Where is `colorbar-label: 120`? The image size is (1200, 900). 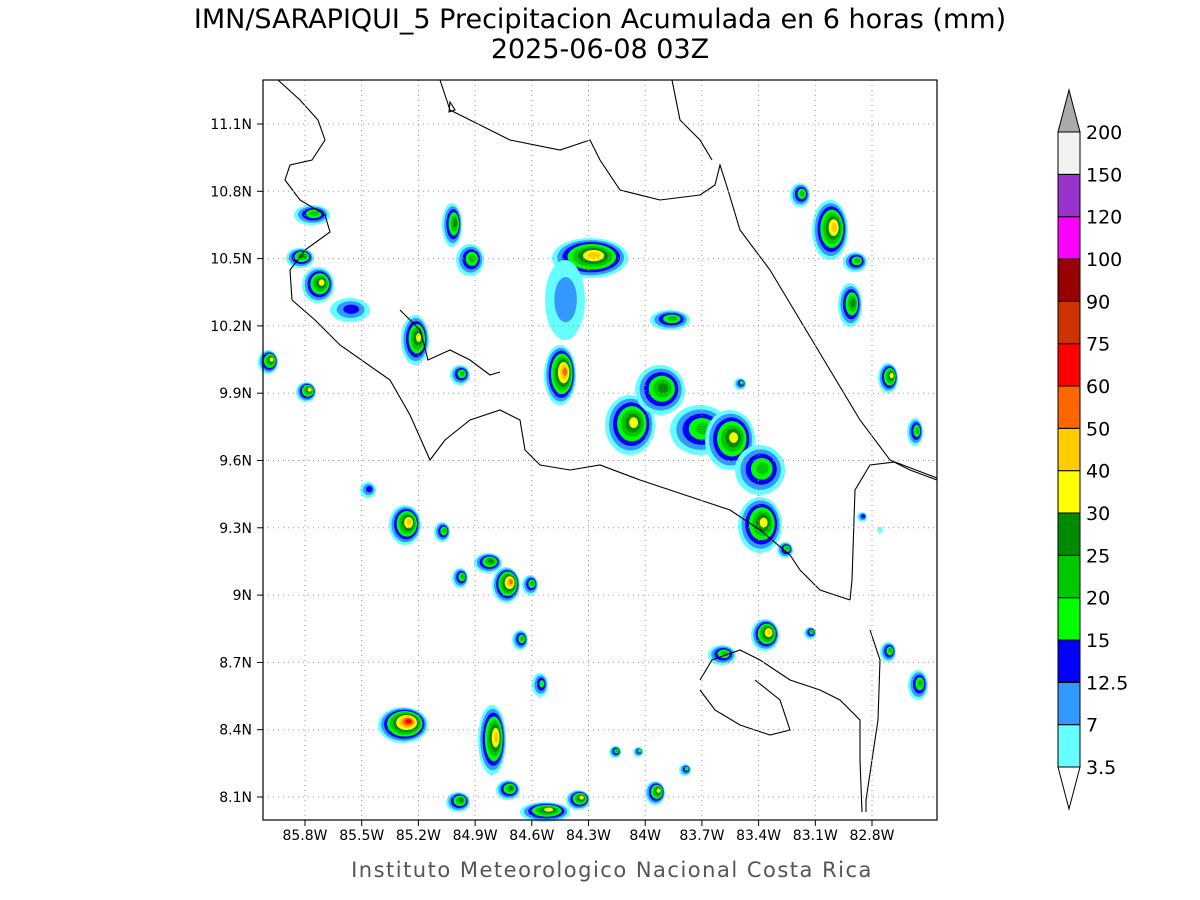 colorbar-label: 120 is located at coordinates (1104, 218).